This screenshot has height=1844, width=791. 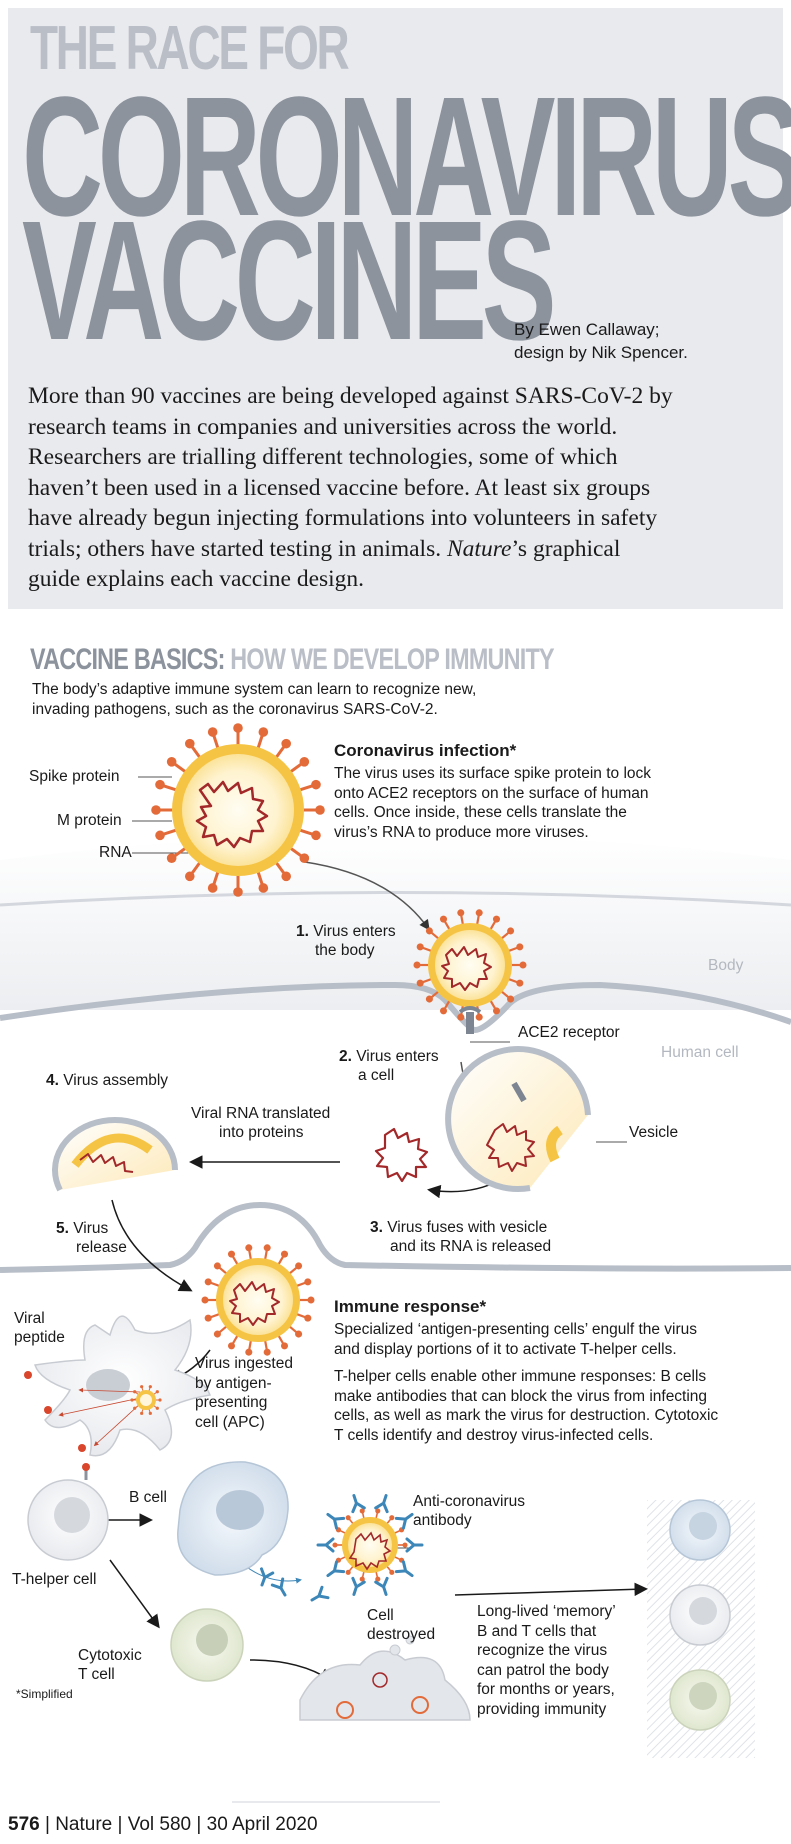 What do you see at coordinates (543, 1670) in the screenshot?
I see `memory-line: can patrol the body` at bounding box center [543, 1670].